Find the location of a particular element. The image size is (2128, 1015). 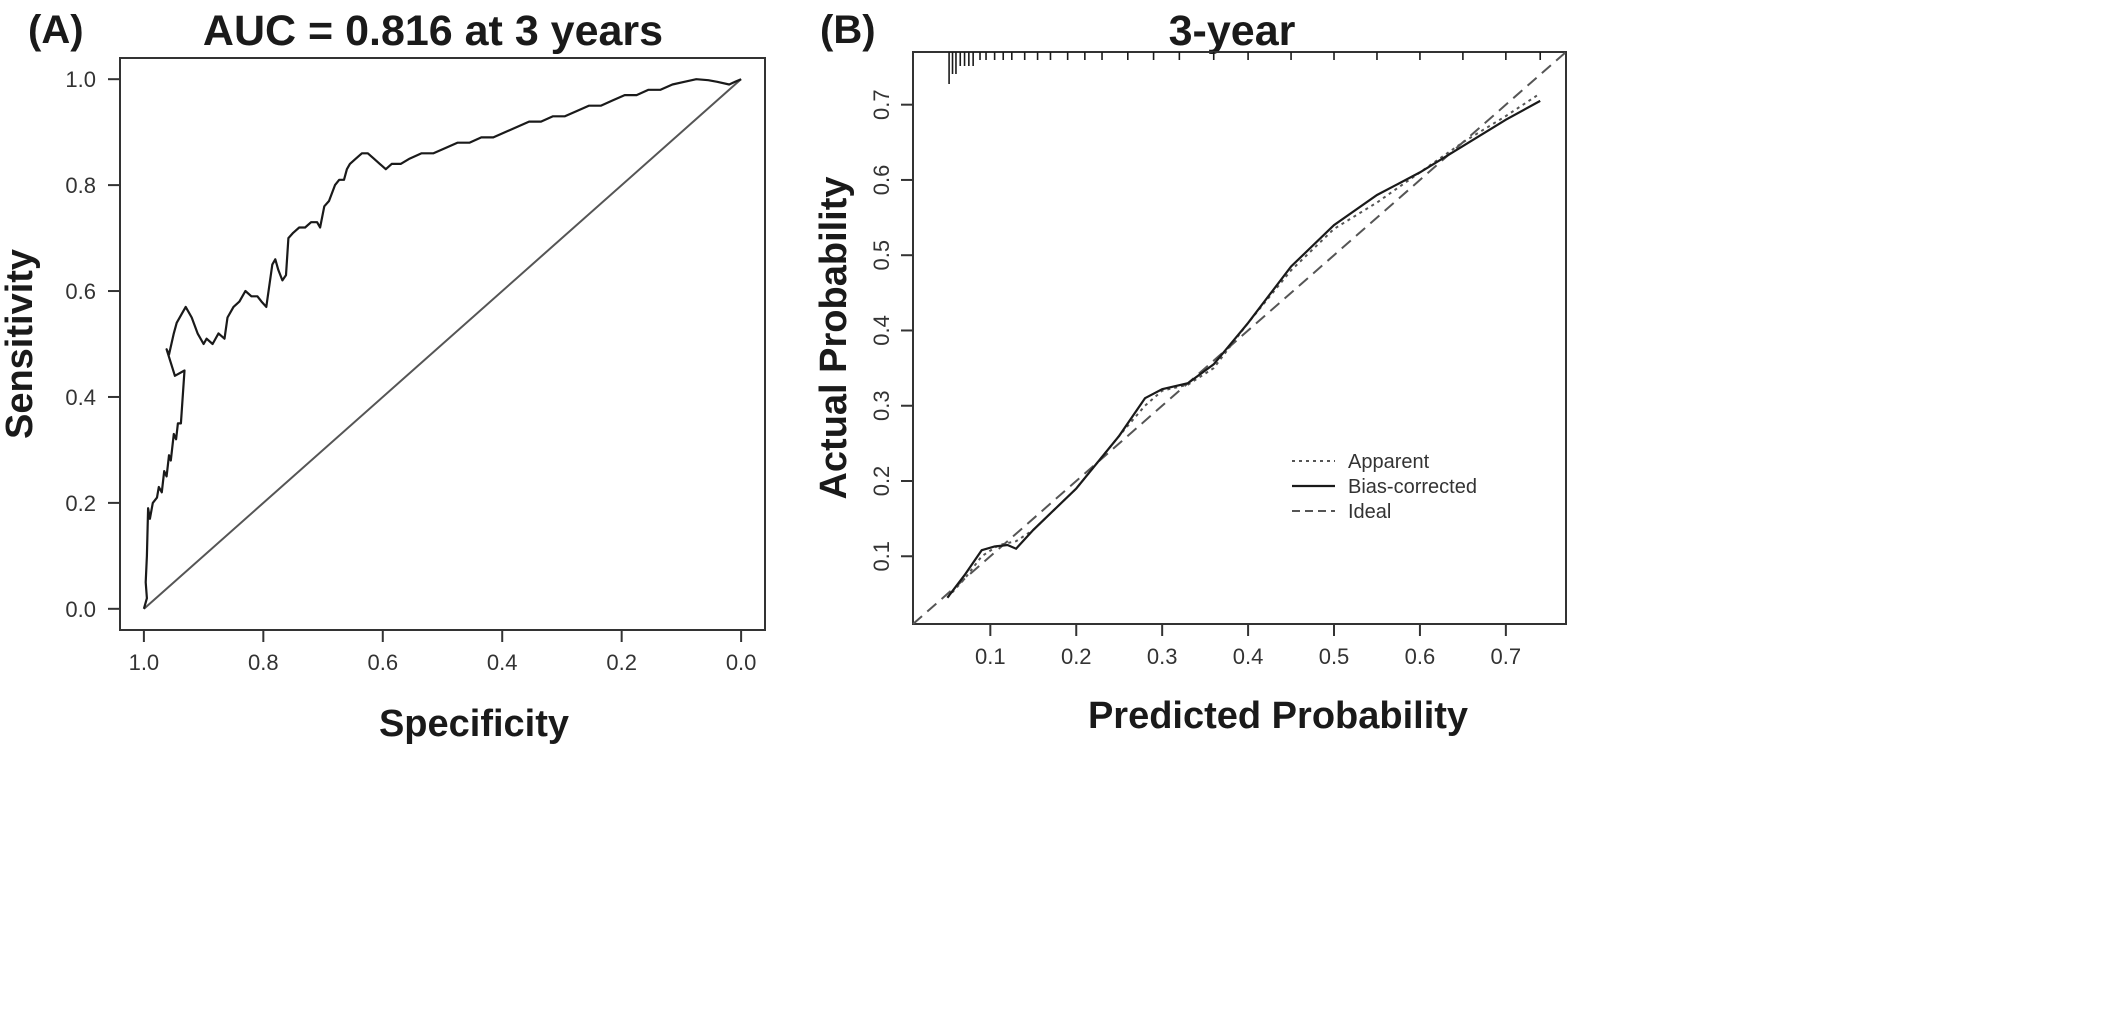

legend-apparent-label: Apparent is located at coordinates (1389, 462).